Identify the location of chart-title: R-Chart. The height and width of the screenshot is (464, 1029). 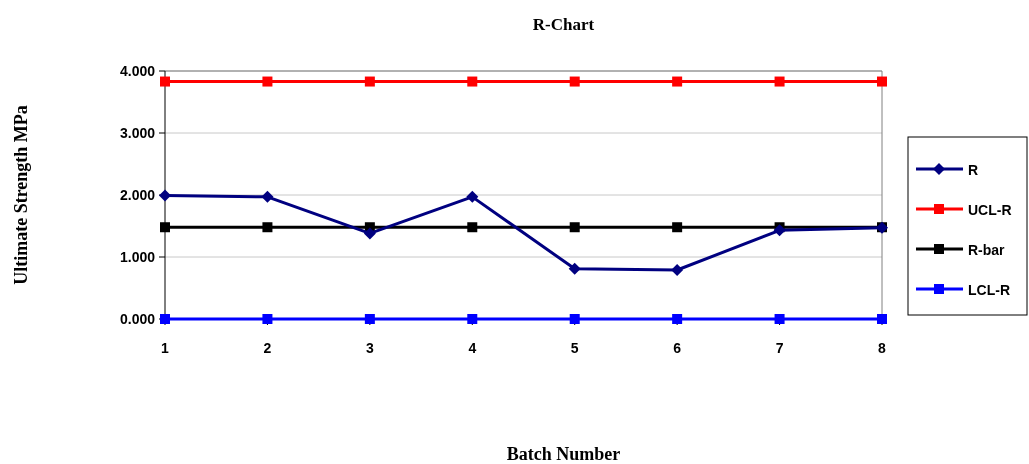
(563, 24).